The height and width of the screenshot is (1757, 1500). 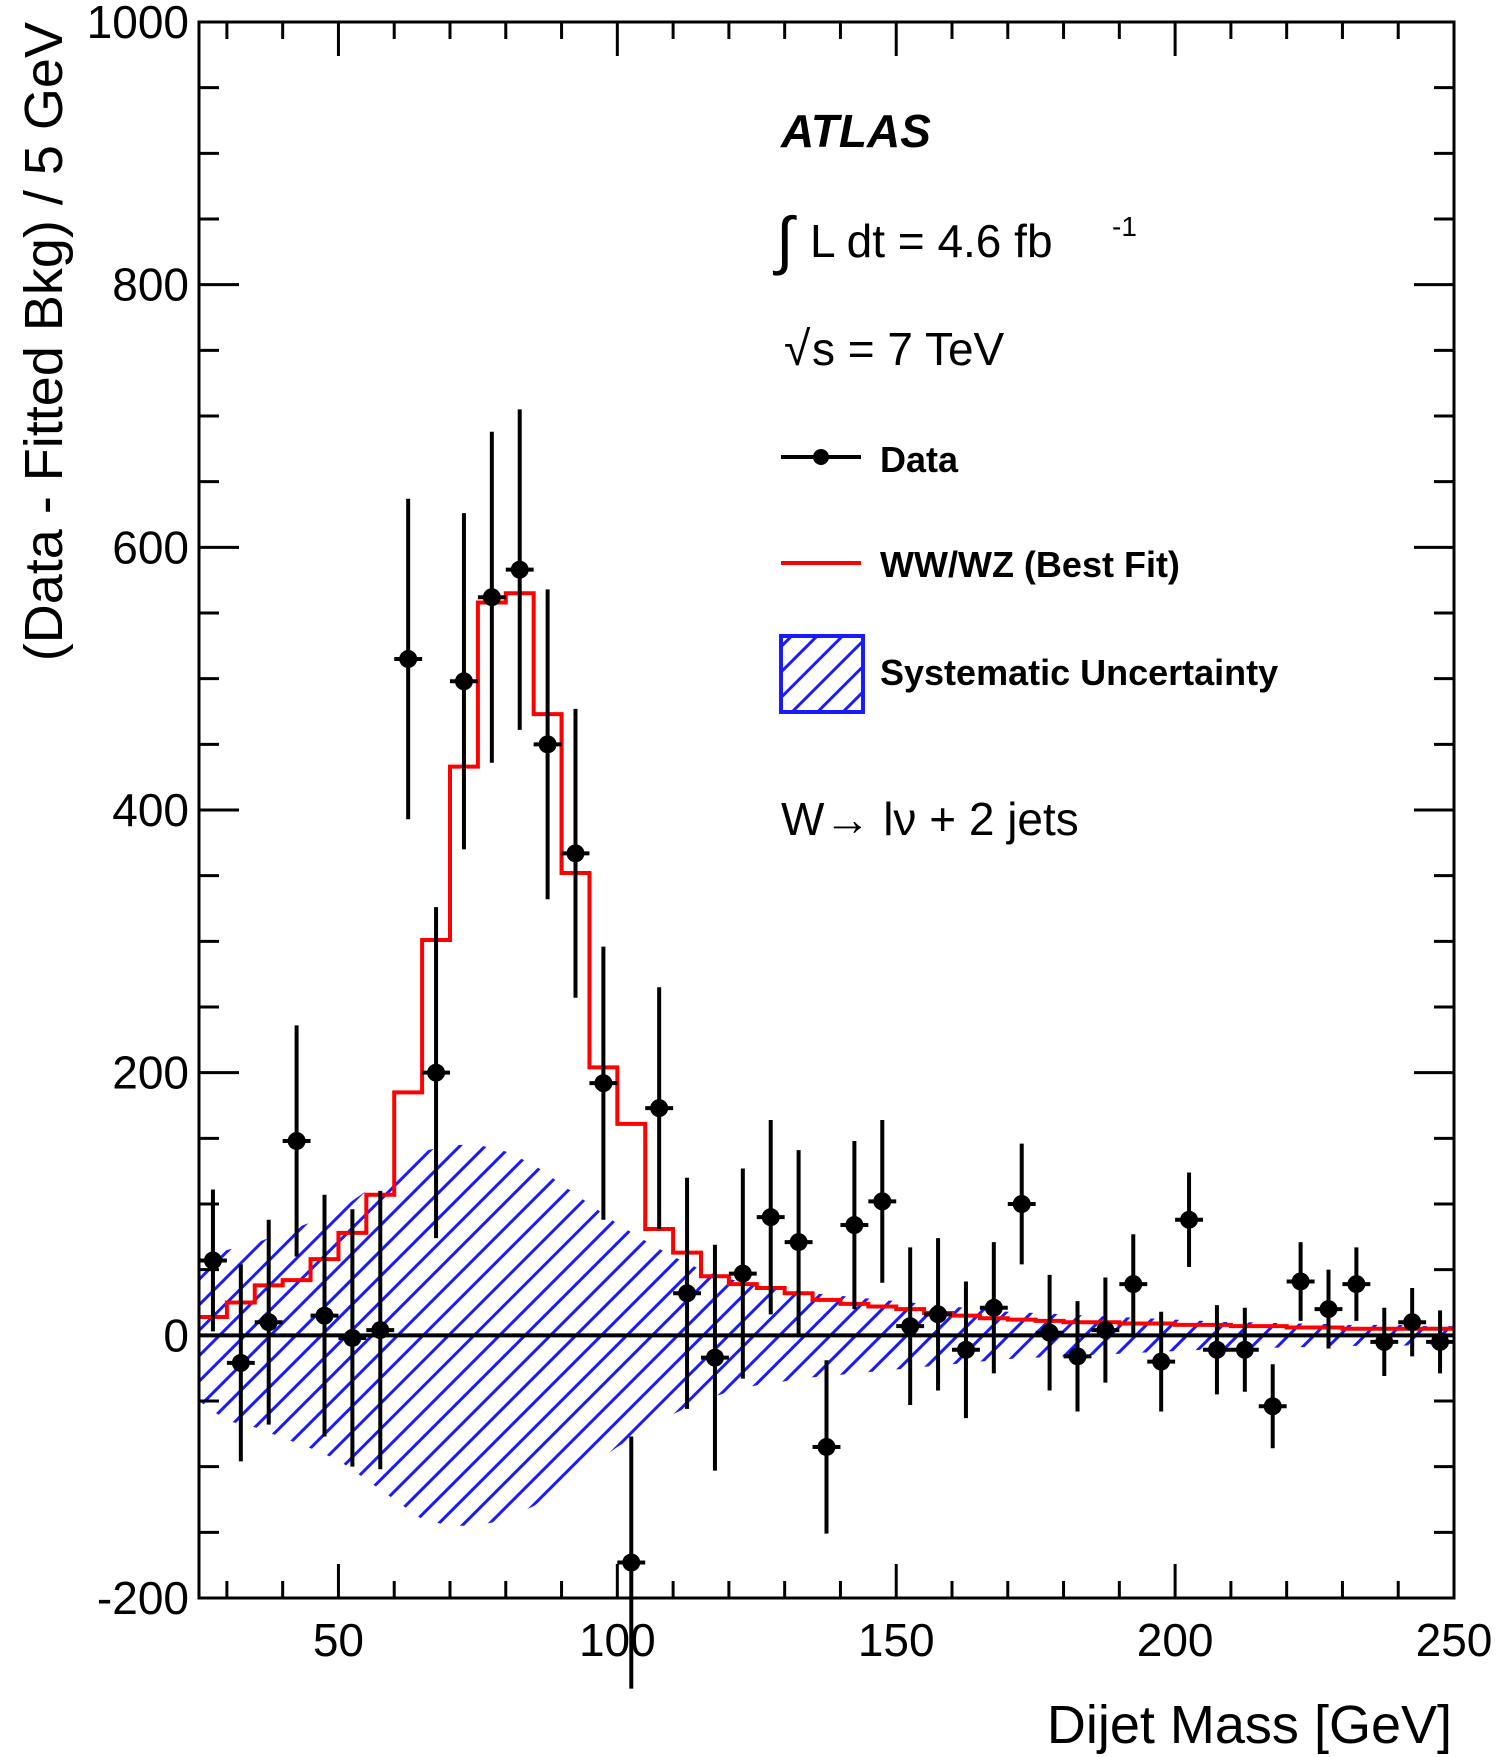 I want to click on x-tick-label: 100, so click(x=617, y=1640).